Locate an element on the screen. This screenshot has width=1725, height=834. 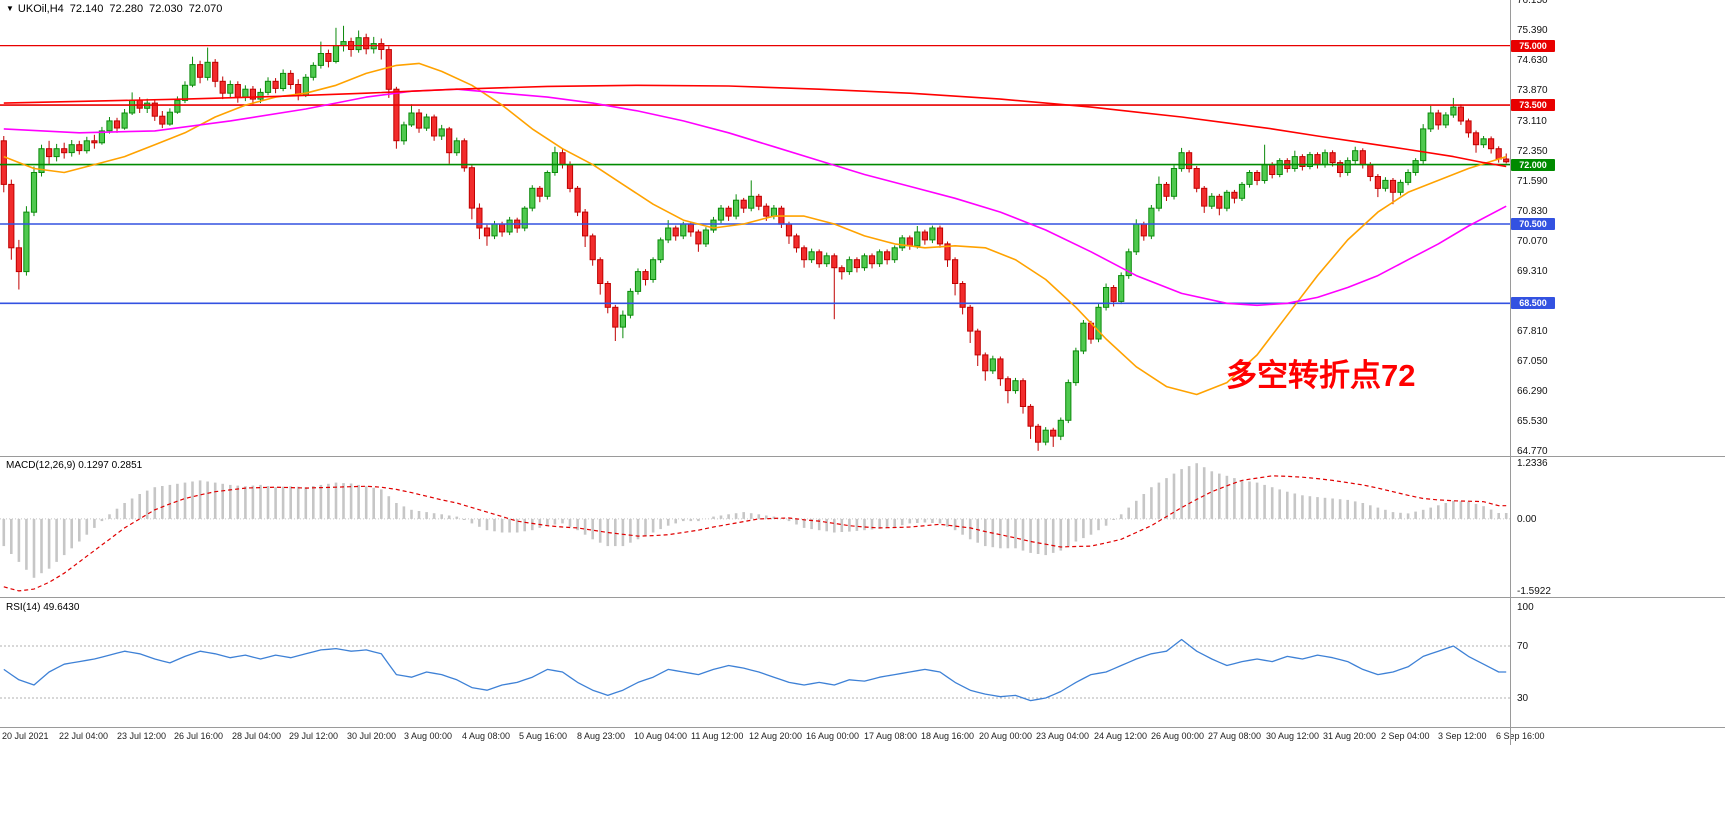
time-axis-label: 28 Jul 04:00 is located at coordinates (257, 736).